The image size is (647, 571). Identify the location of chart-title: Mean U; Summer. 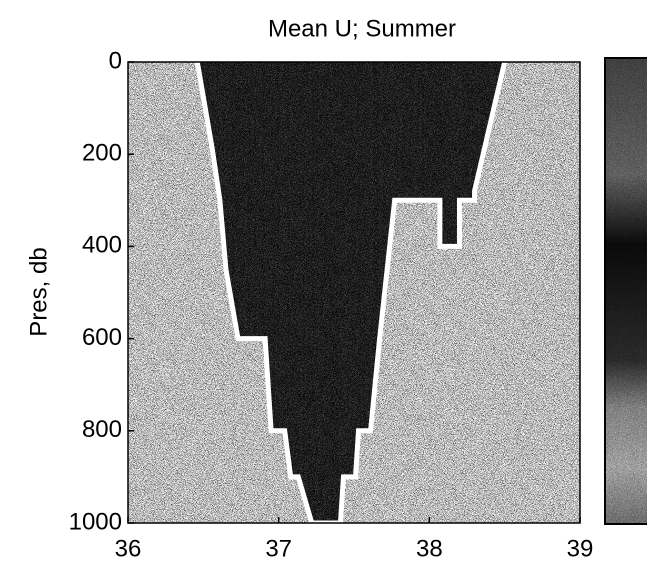
(362, 28).